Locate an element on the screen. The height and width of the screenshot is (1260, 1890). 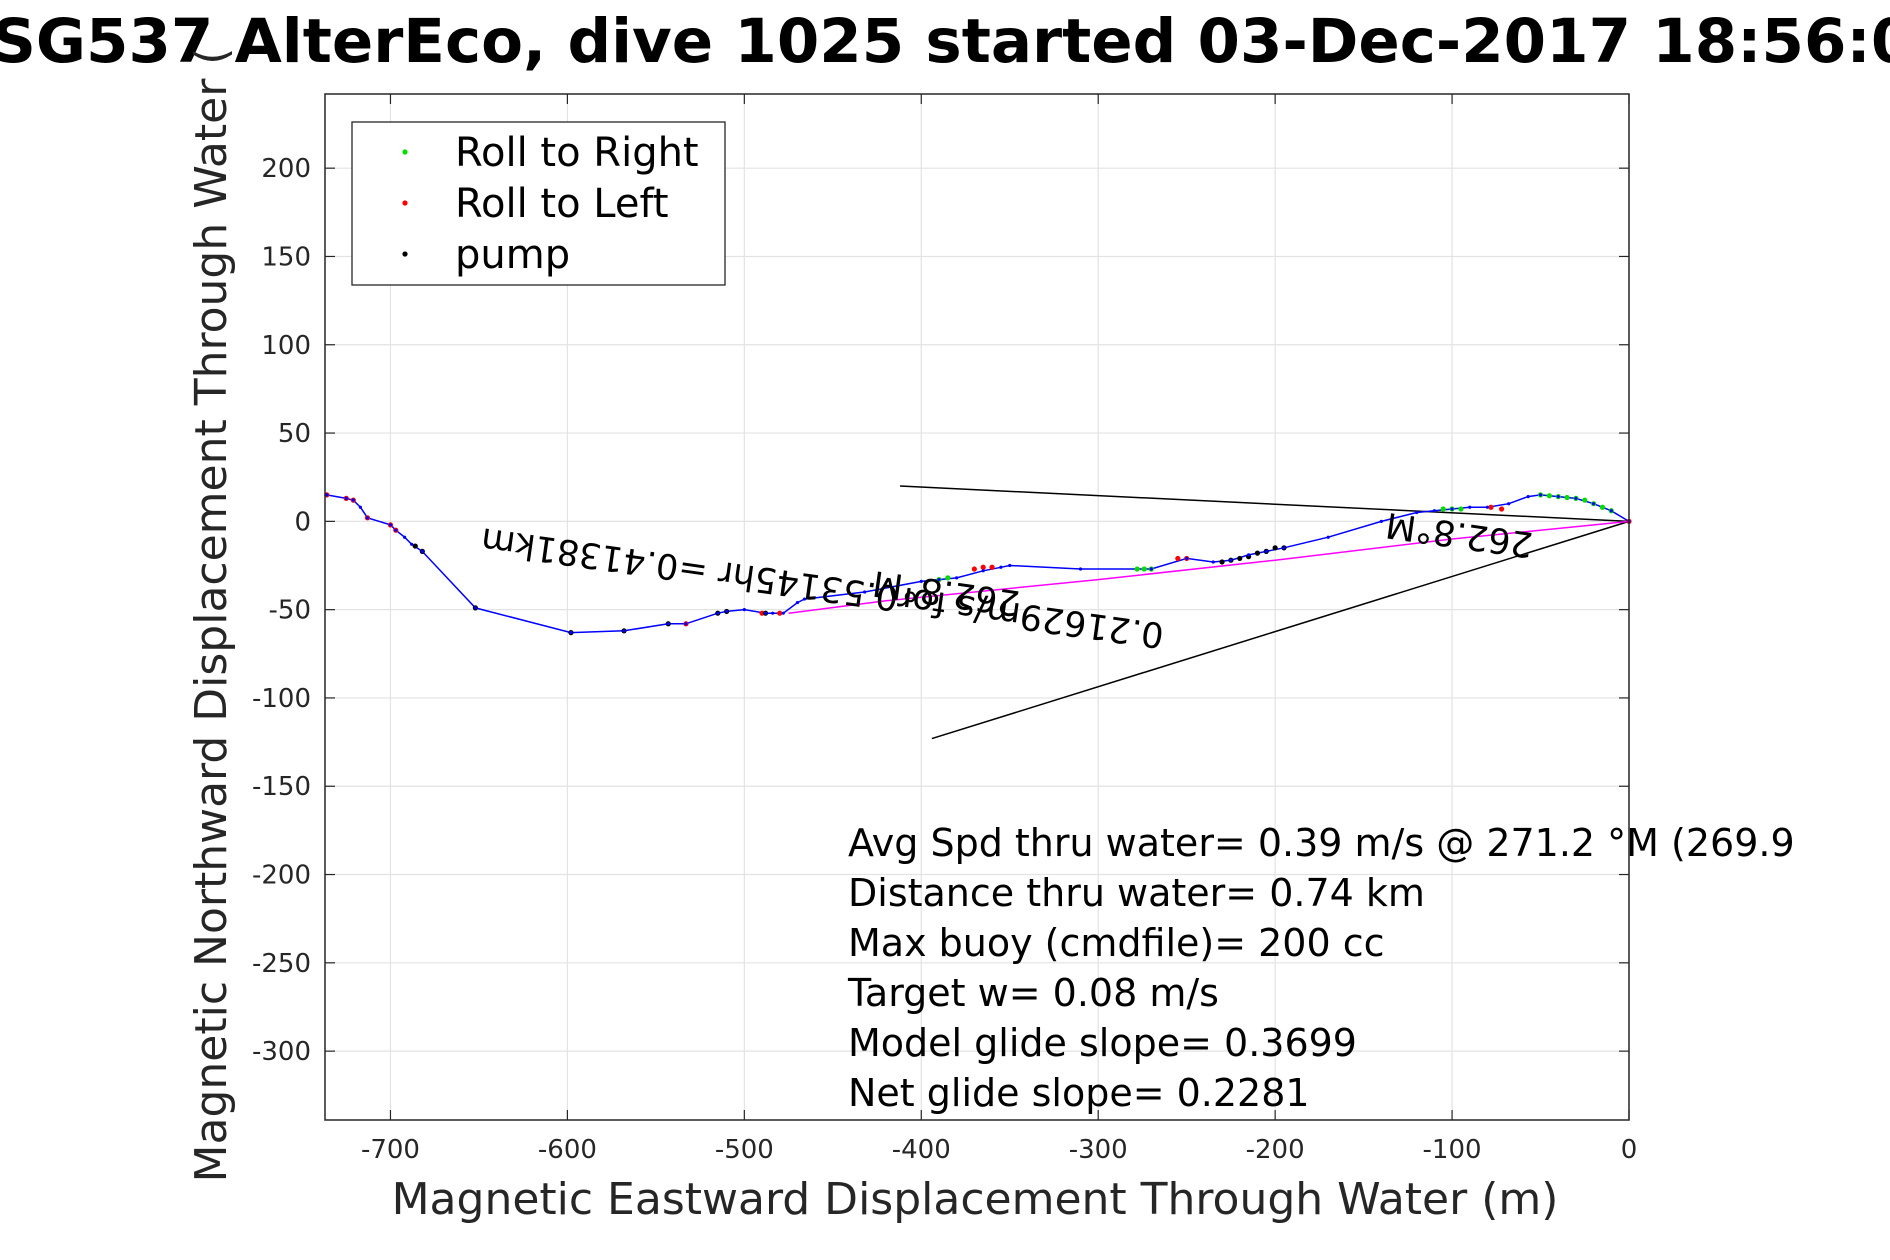
annotation-line: Target w= 0.08 m/s is located at coordinates (1033, 993).